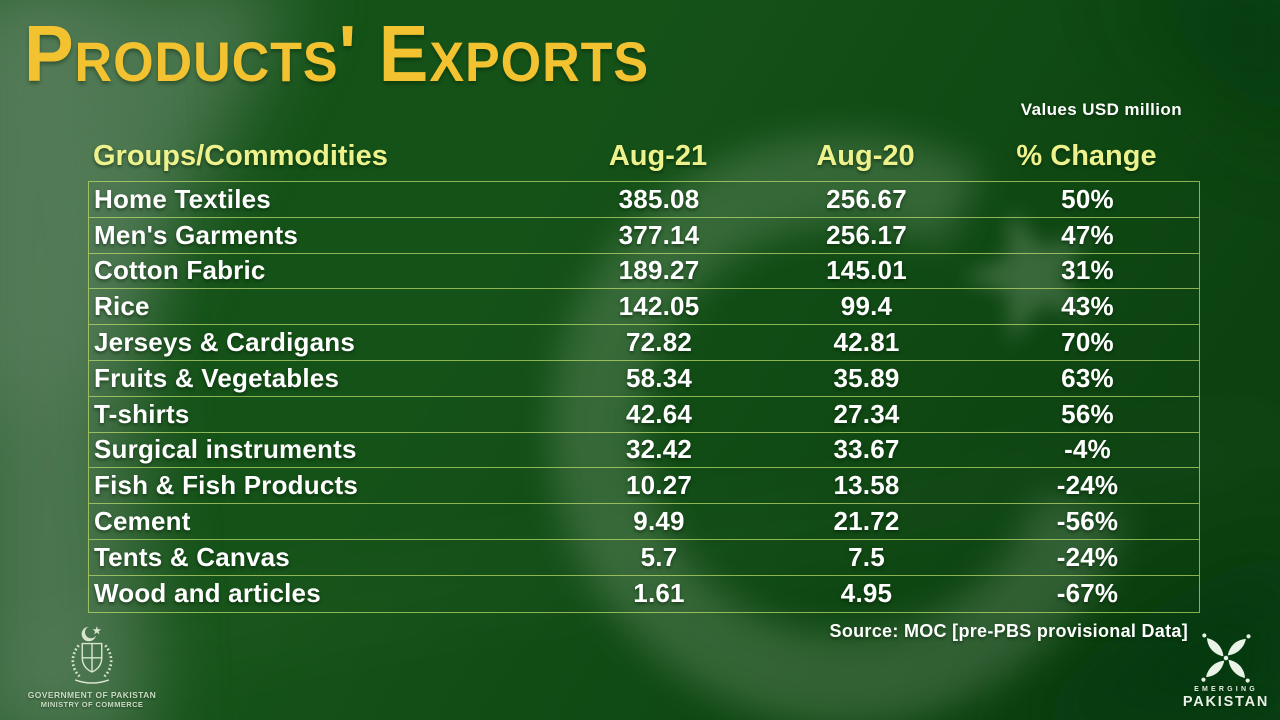 This screenshot has height=720, width=1280. I want to click on aug21-value-cell: 385.08, so click(659, 198).